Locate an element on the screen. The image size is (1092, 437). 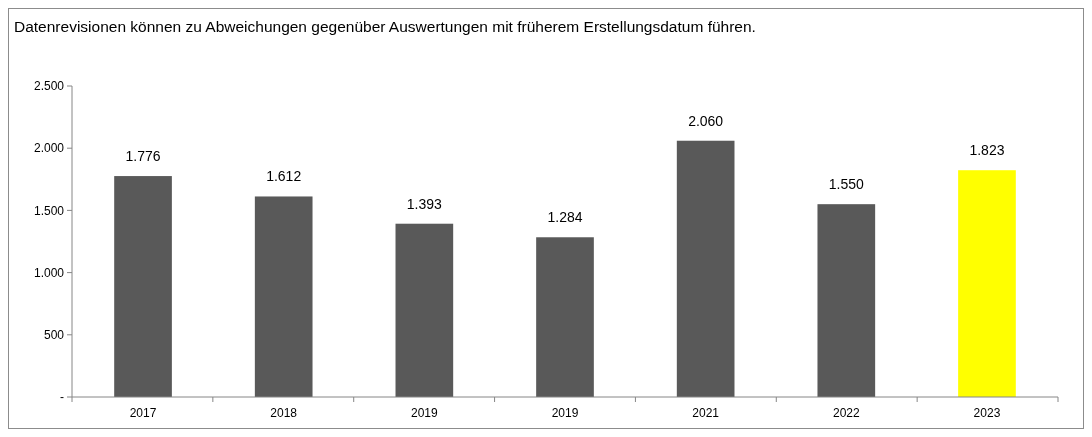
y-tick-label: - is located at coordinates (62, 397).